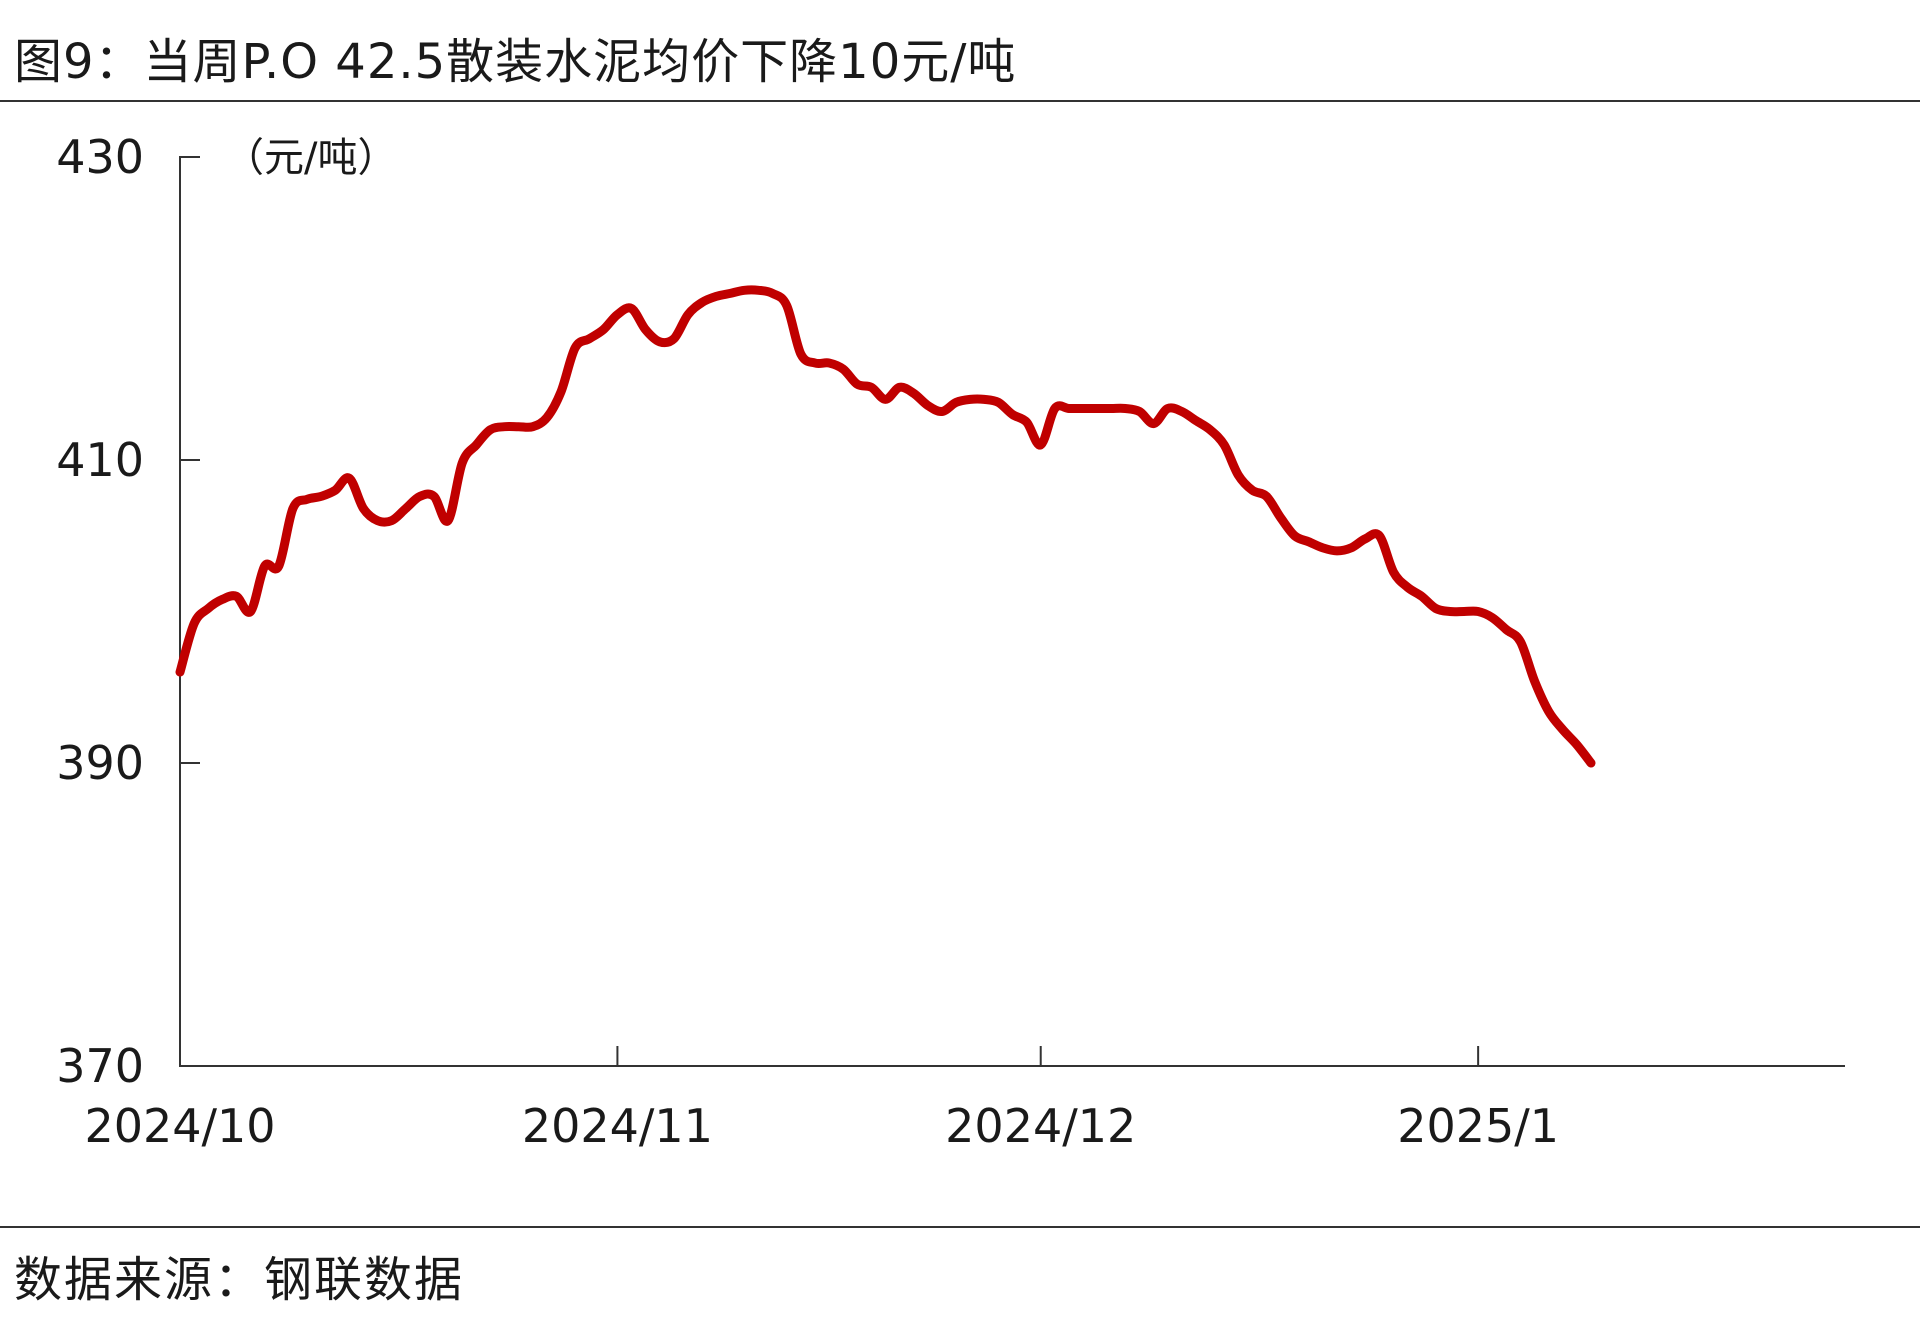 The width and height of the screenshot is (1920, 1331). What do you see at coordinates (179, 1126) in the screenshot?
I see `x-tick-label: 2024/10` at bounding box center [179, 1126].